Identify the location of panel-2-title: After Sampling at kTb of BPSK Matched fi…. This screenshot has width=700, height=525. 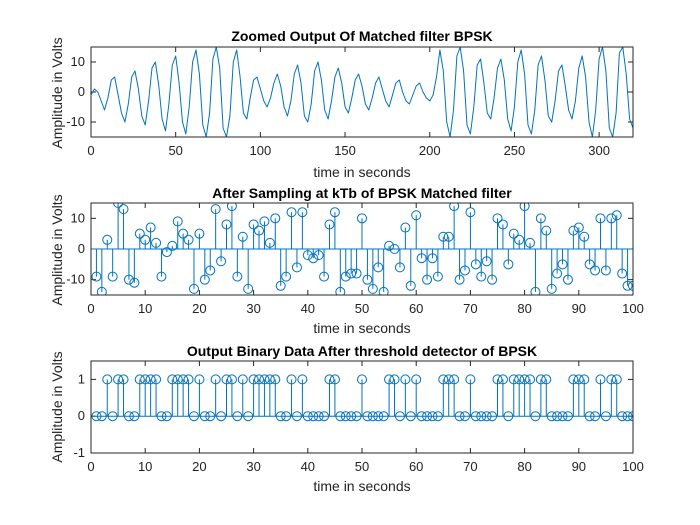
(362, 193).